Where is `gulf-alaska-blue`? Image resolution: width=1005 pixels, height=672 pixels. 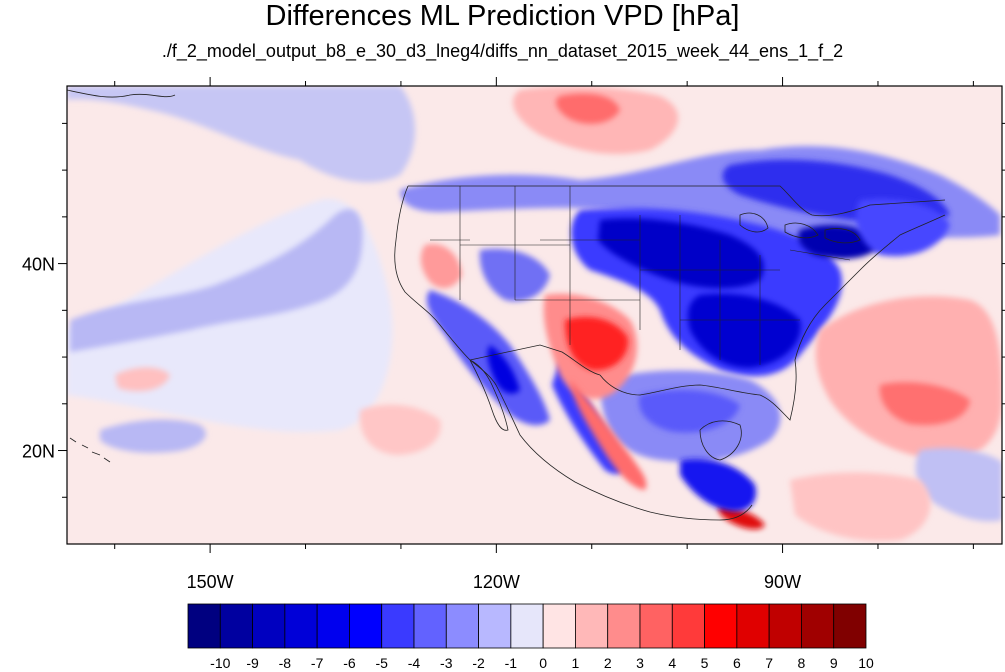
gulf-alaska-blue is located at coordinates (241, 134).